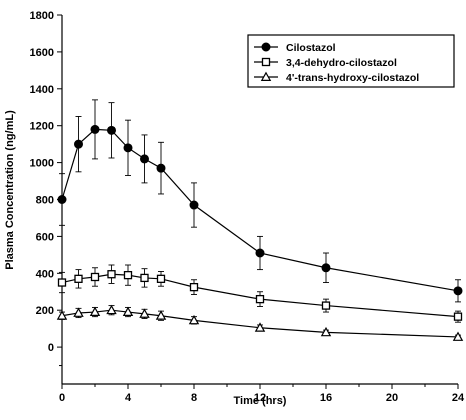 The height and width of the screenshot is (420, 466). I want to click on legend-item: Cilostazol, so click(295, 48).